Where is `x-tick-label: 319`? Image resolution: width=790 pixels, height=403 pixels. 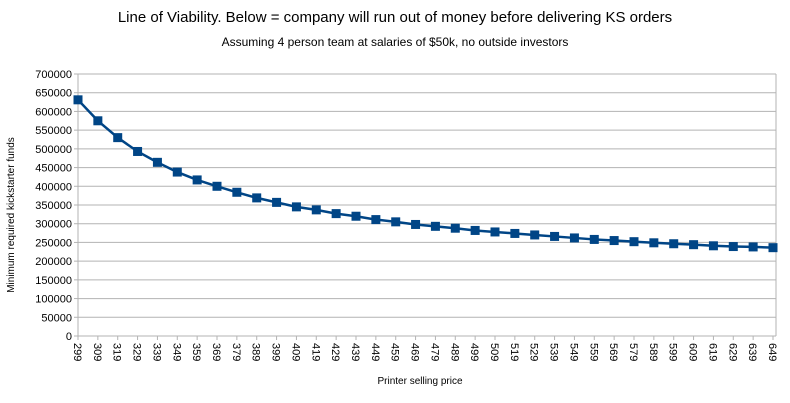 x-tick-label: 319 is located at coordinates (117, 352).